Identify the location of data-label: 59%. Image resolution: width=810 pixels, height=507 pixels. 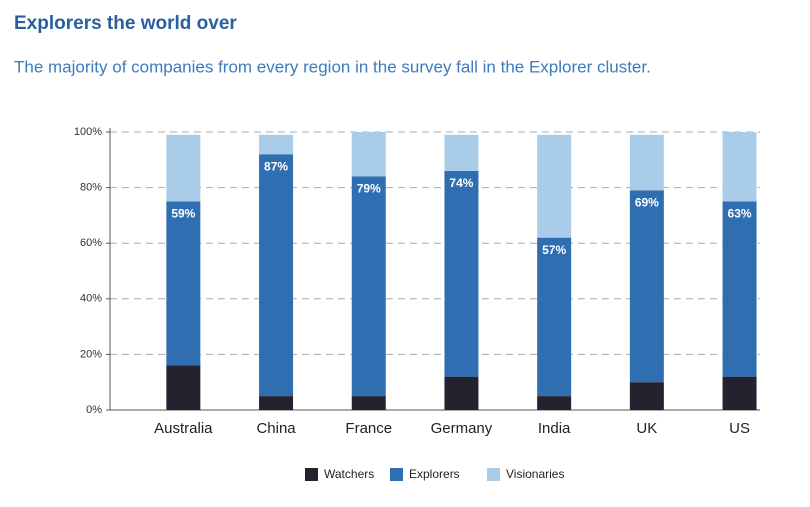
(183, 214).